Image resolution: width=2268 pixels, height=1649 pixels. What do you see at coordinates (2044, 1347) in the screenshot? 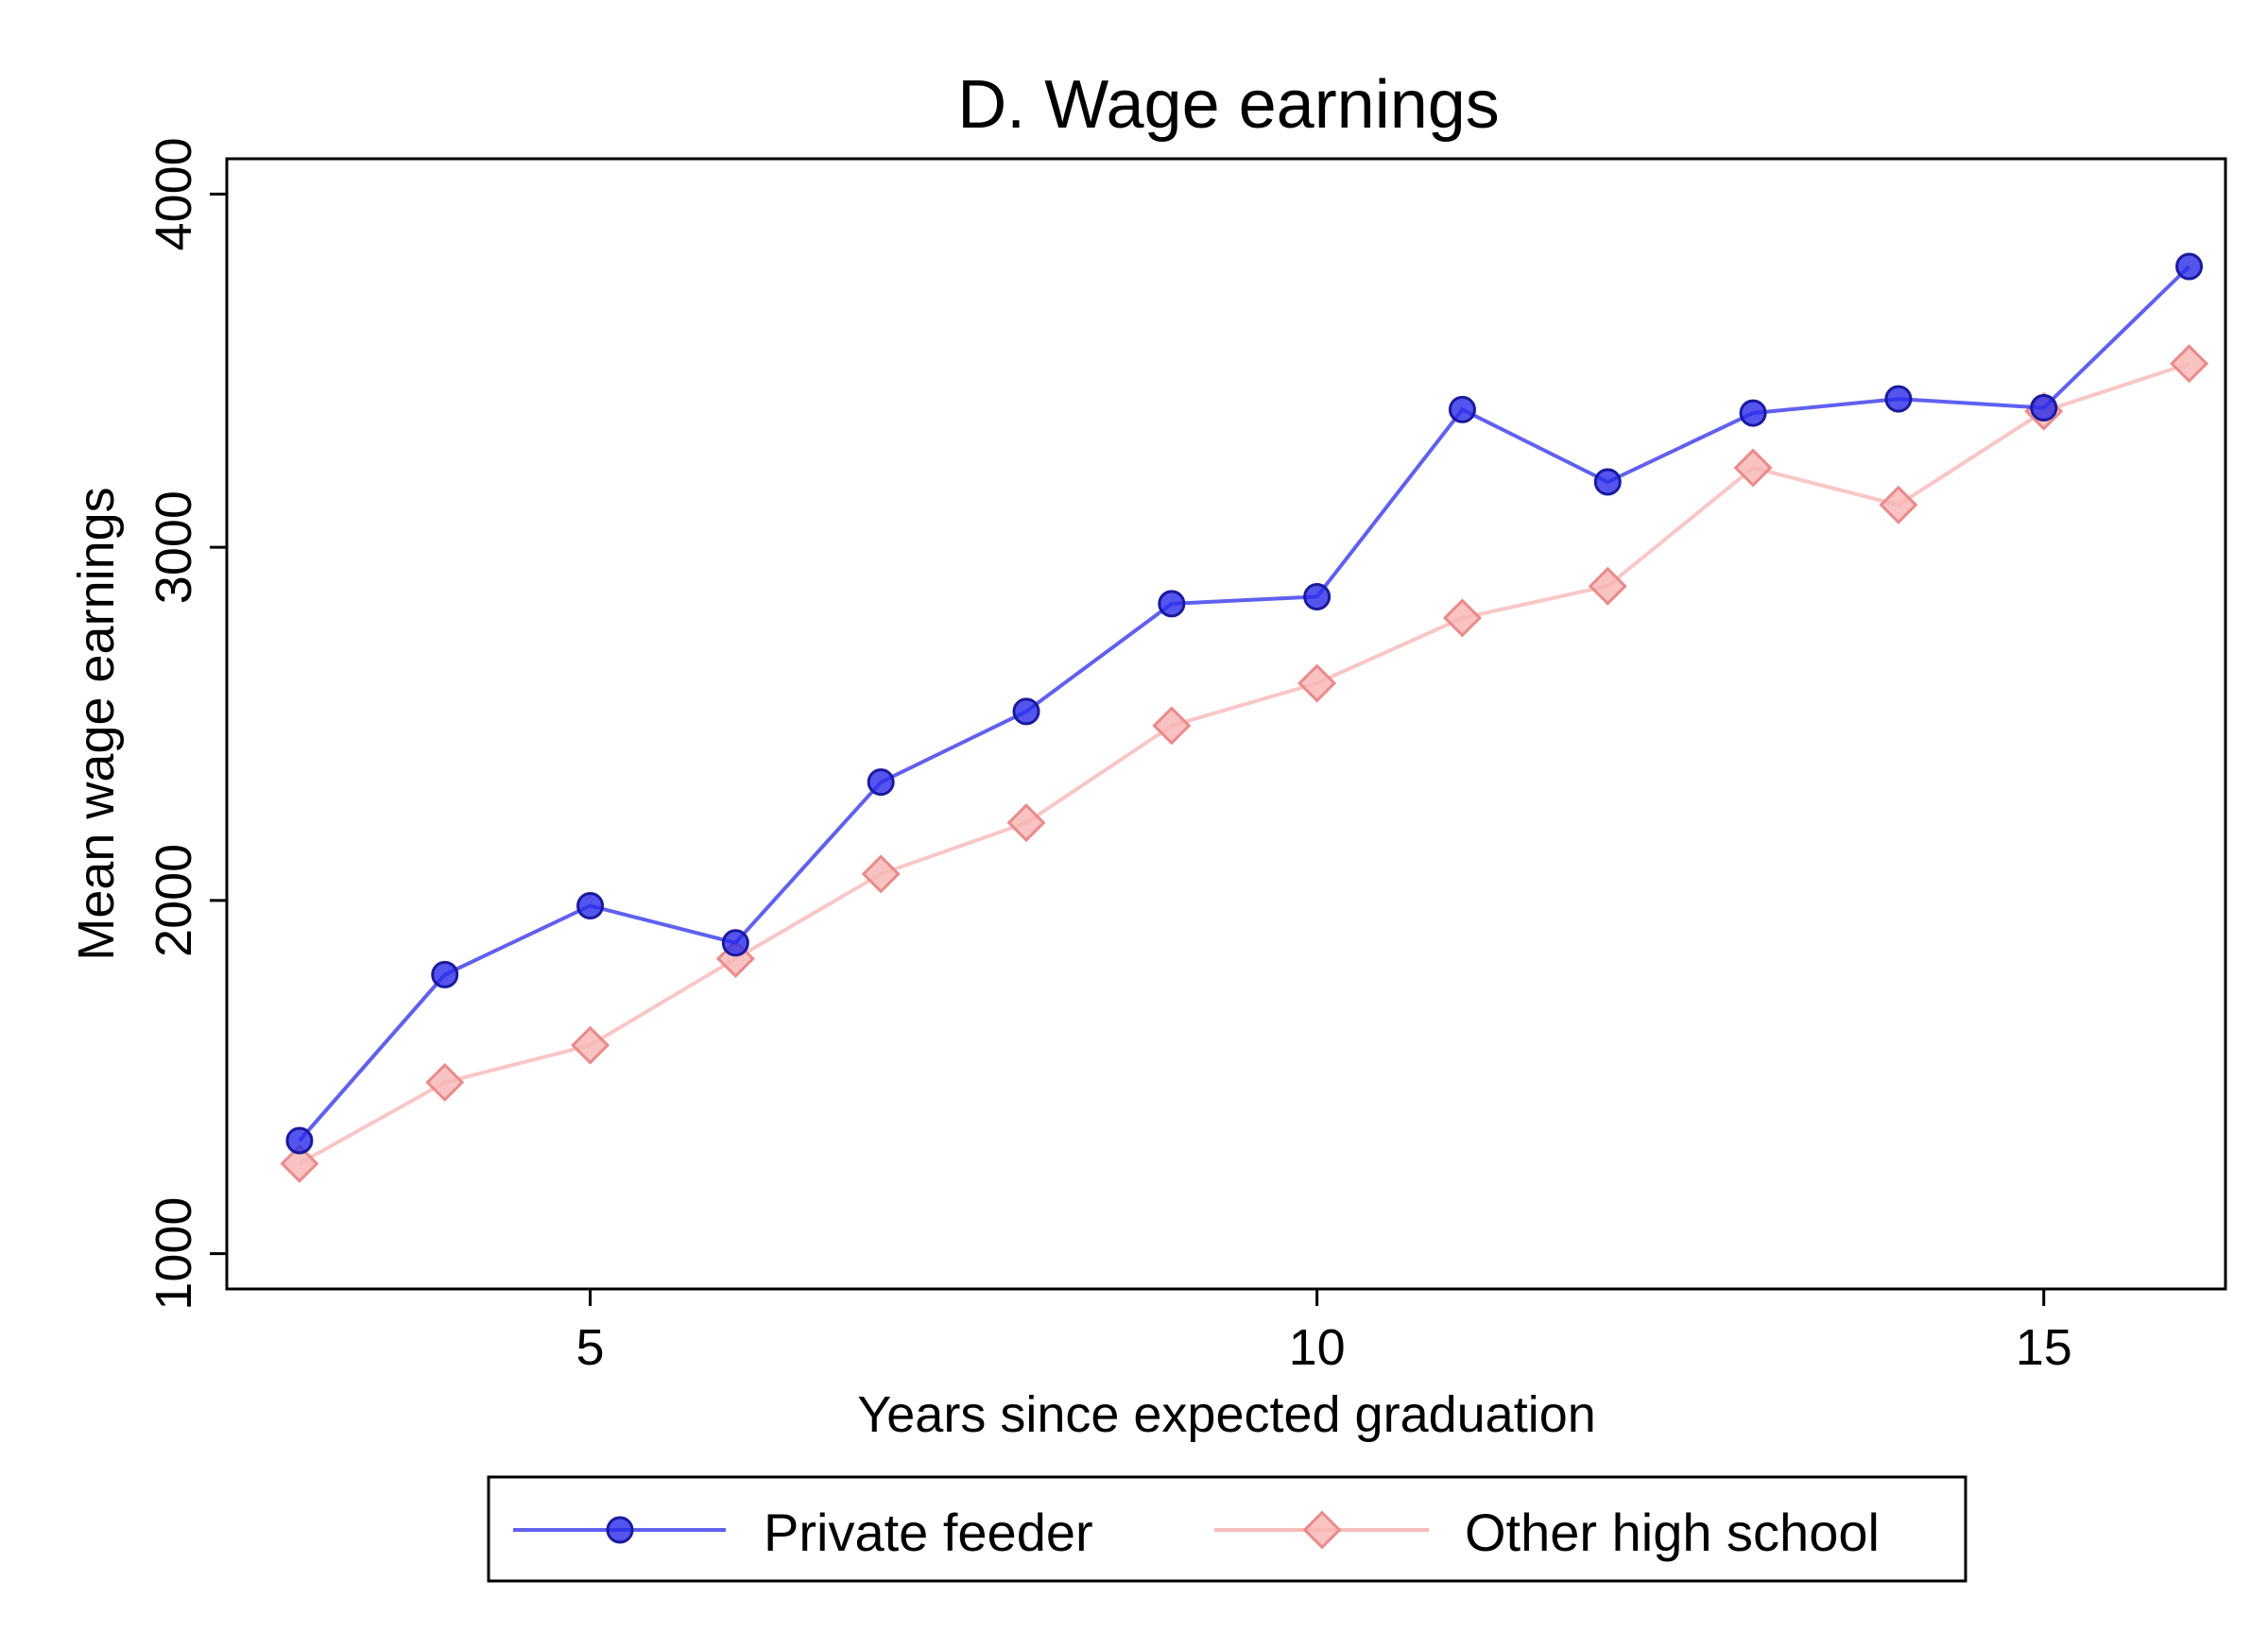
I see `x-tick-label: 15` at bounding box center [2044, 1347].